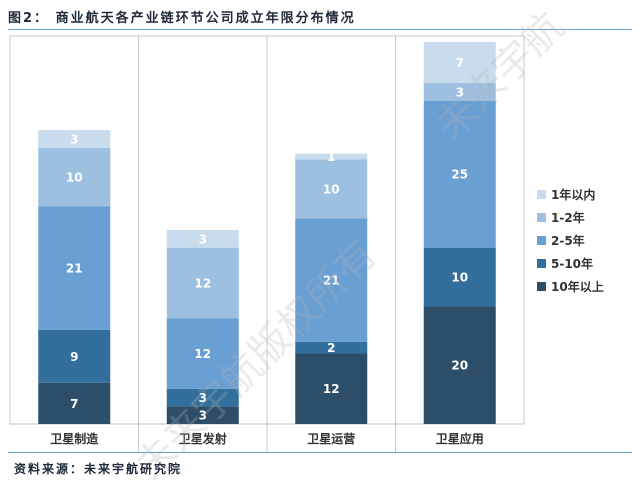 This screenshot has height=491, width=640. Describe the element at coordinates (320, 452) in the screenshot. I see `source-rule` at that location.